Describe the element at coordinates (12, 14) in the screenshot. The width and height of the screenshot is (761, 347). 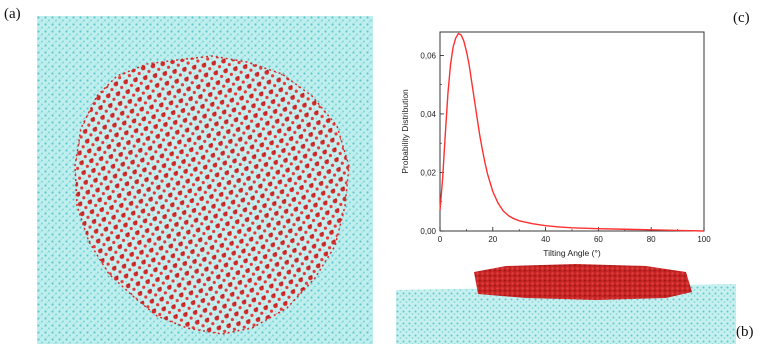
I see `panel-label-a: (a)` at that location.